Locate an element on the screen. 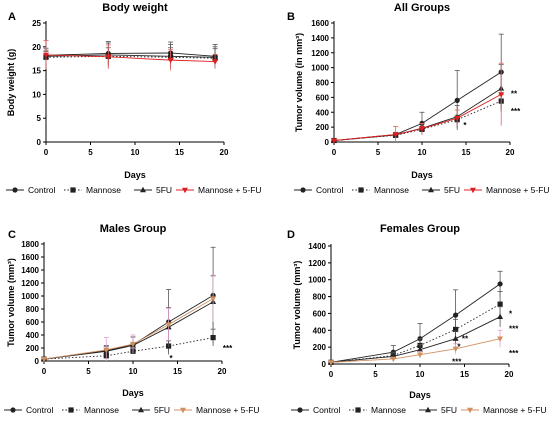 This screenshot has width=550, height=424. series-5fu is located at coordinates (129, 318).